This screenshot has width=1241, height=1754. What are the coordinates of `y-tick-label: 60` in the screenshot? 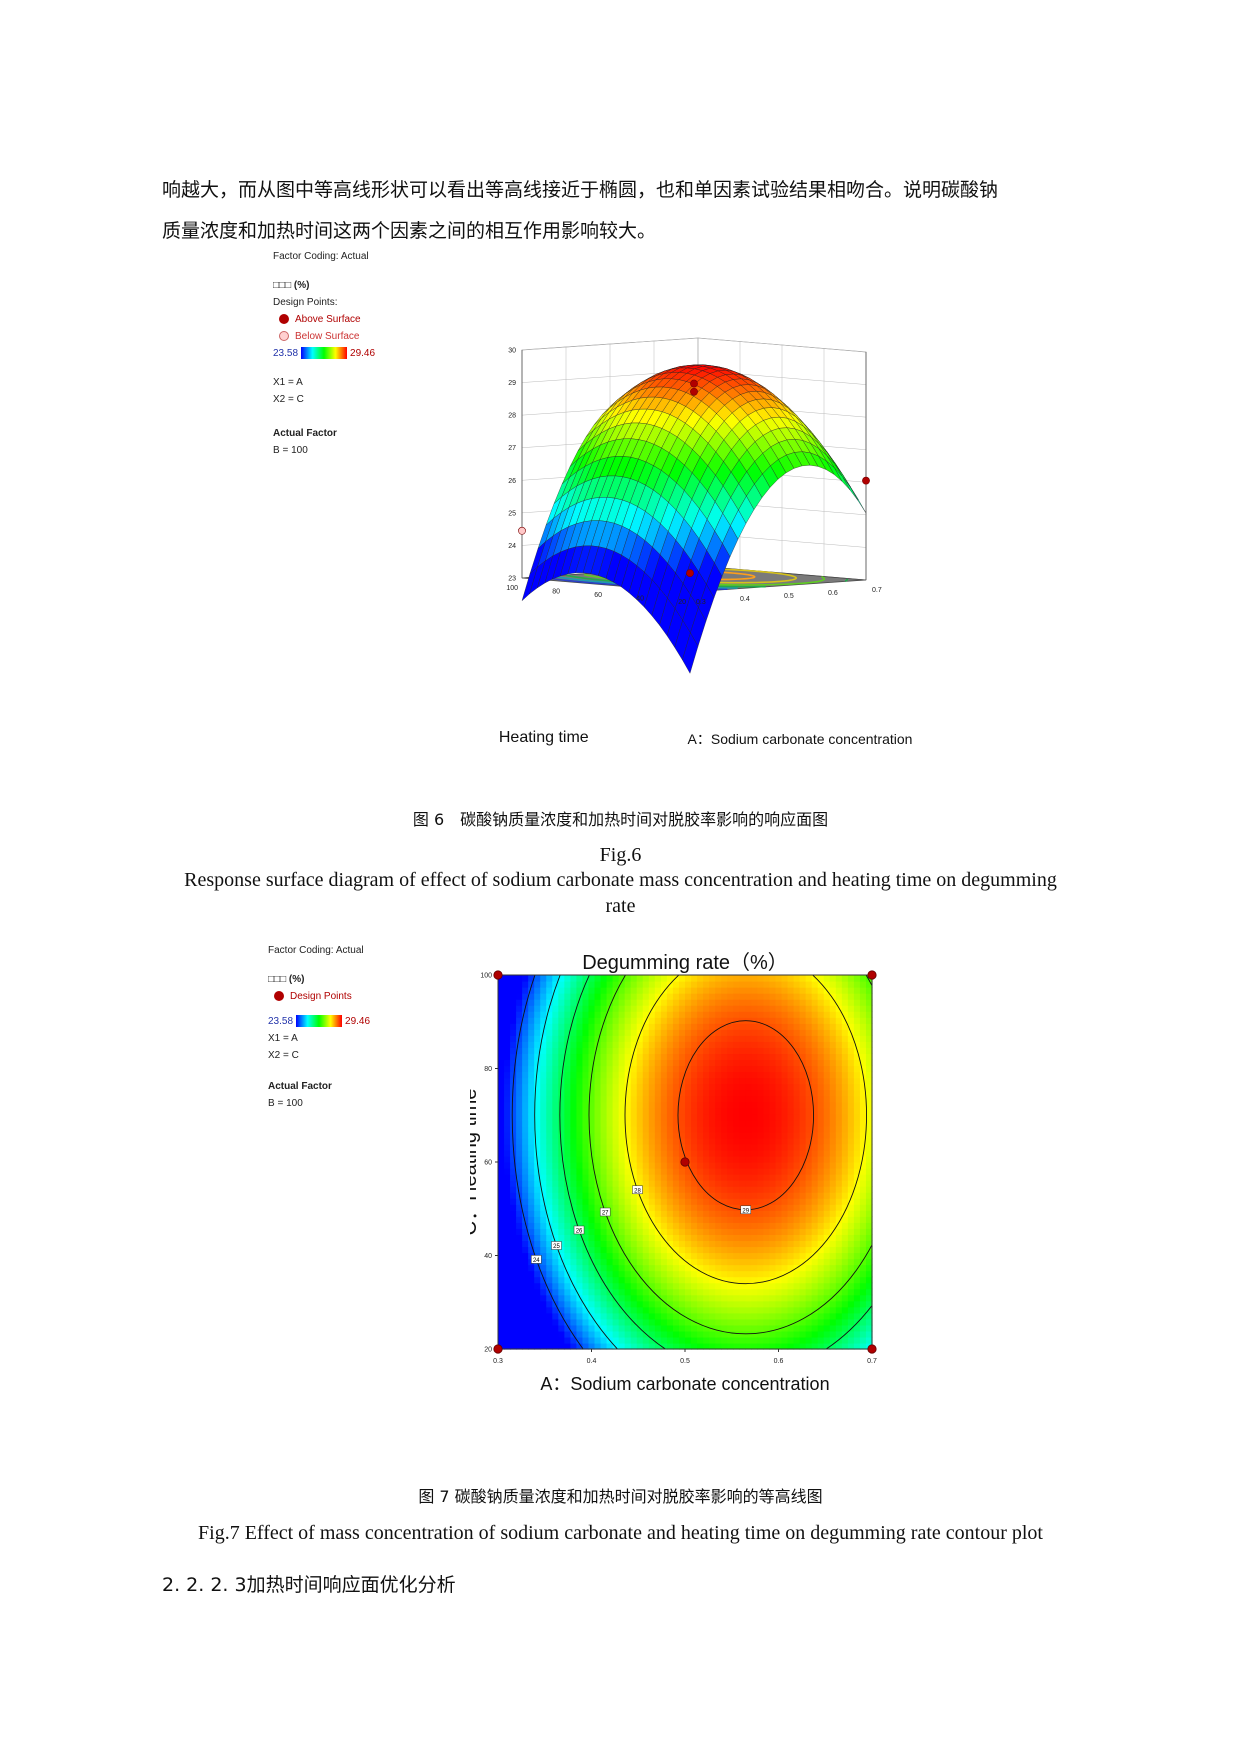 It's located at (598, 595).